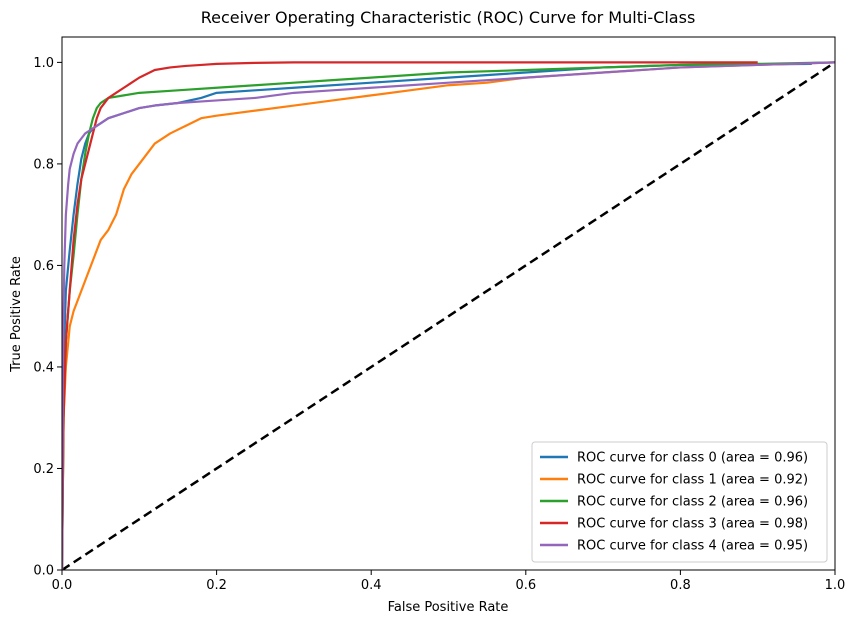  What do you see at coordinates (692, 524) in the screenshot?
I see `legend-label: ROC curve for class 3 (area = 0.98)` at bounding box center [692, 524].